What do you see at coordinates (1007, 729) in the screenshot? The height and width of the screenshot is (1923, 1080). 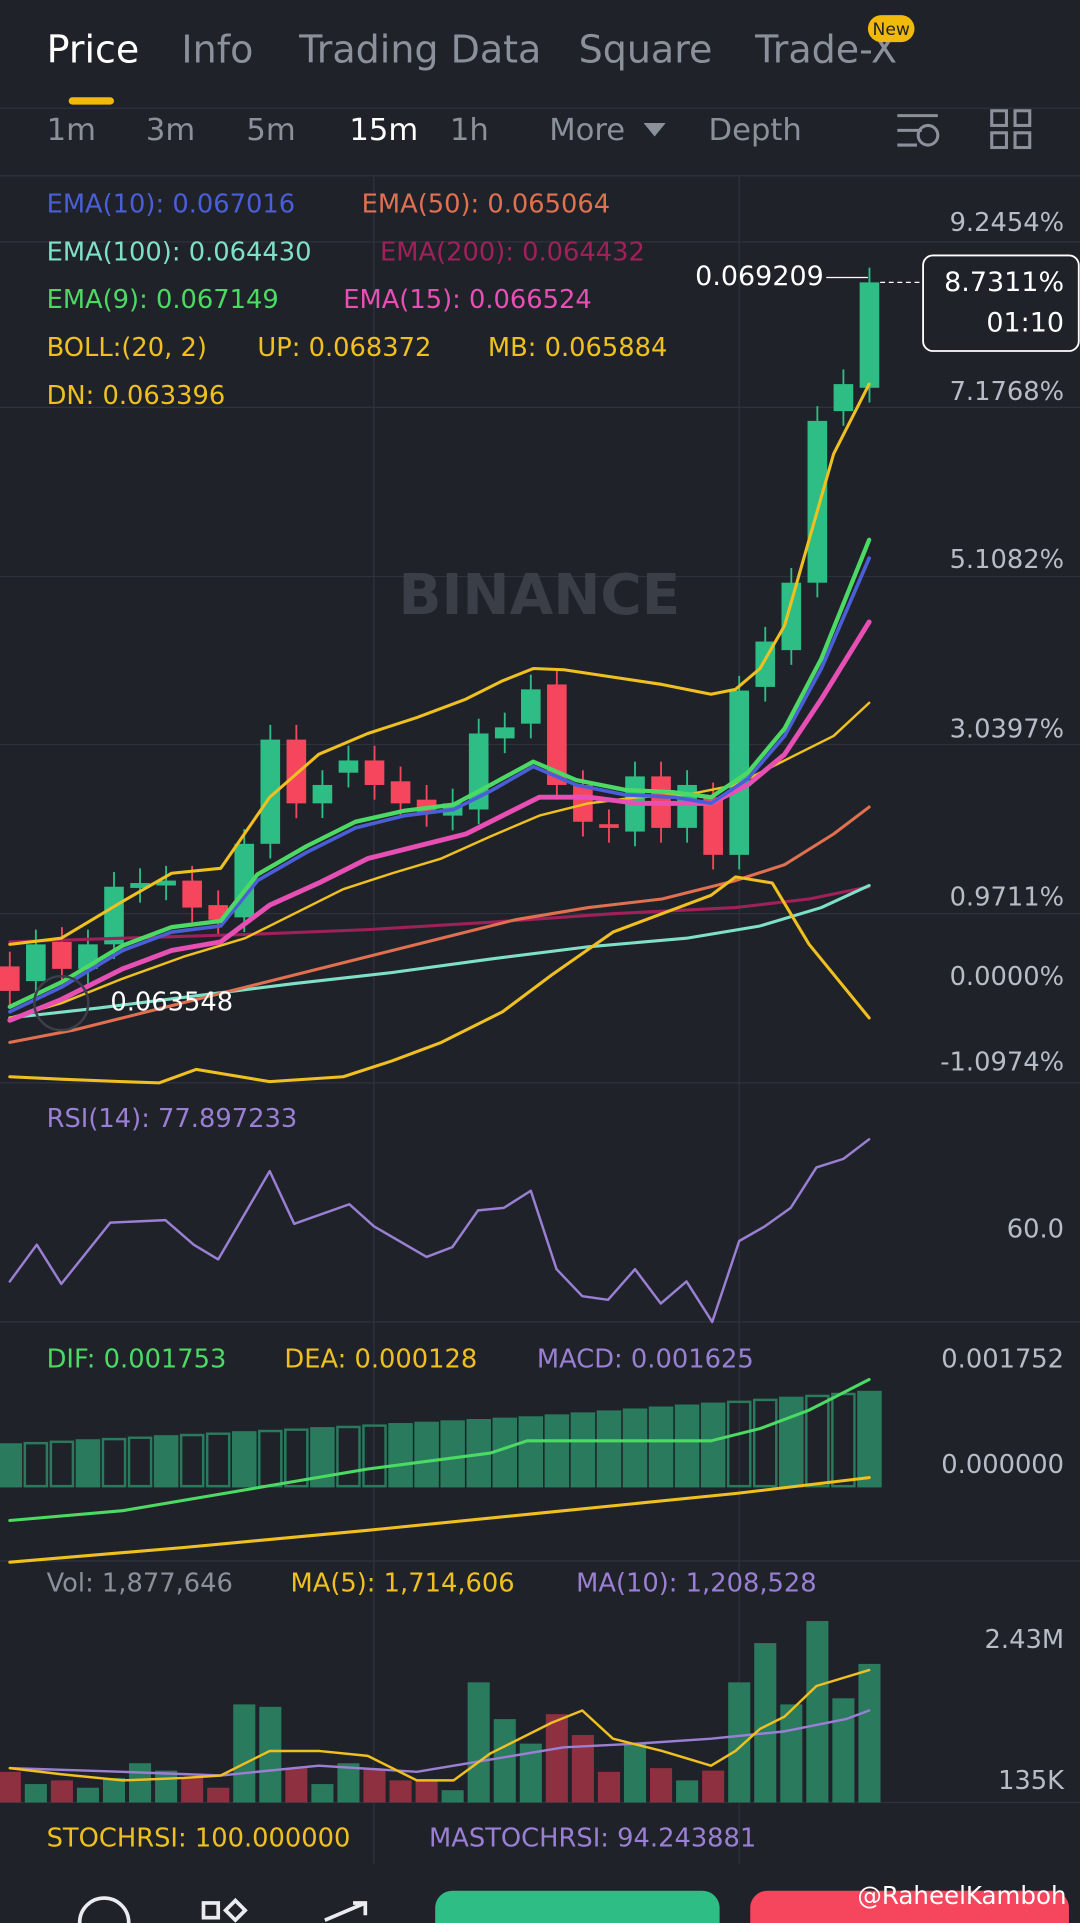 I see `axis-label: 3.0397%` at bounding box center [1007, 729].